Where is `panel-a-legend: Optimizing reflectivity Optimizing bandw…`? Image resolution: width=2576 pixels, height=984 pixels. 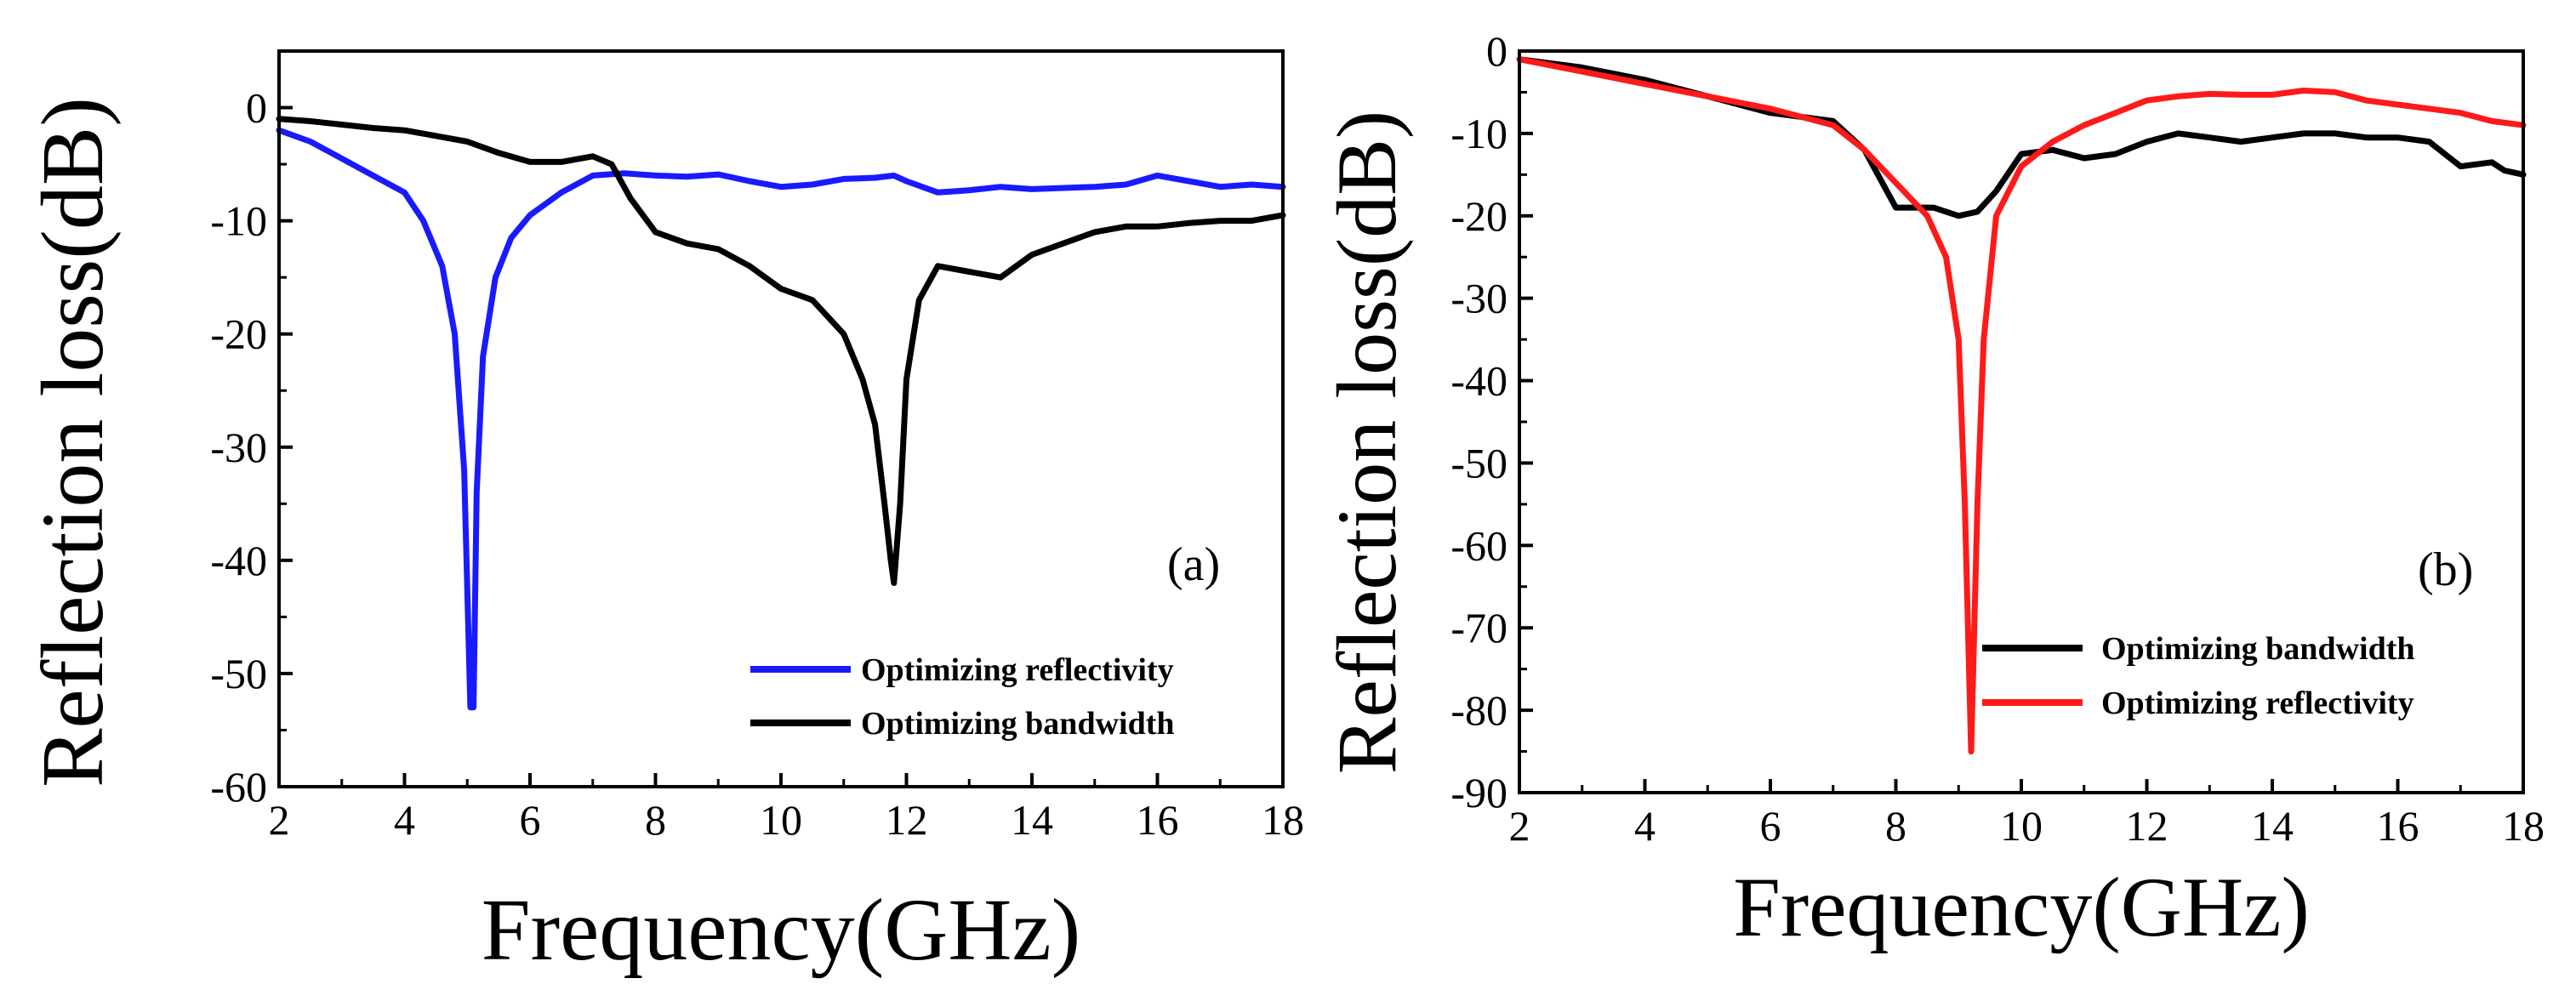 panel-a-legend: Optimizing reflectivity Optimizing bandw… is located at coordinates (963, 697).